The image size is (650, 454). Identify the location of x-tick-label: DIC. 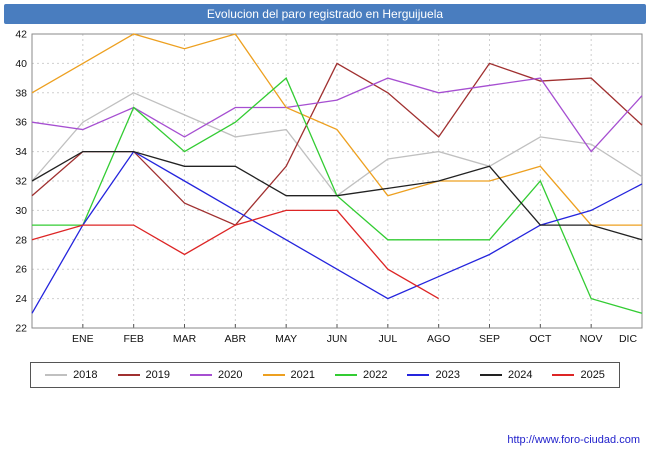
(628, 339).